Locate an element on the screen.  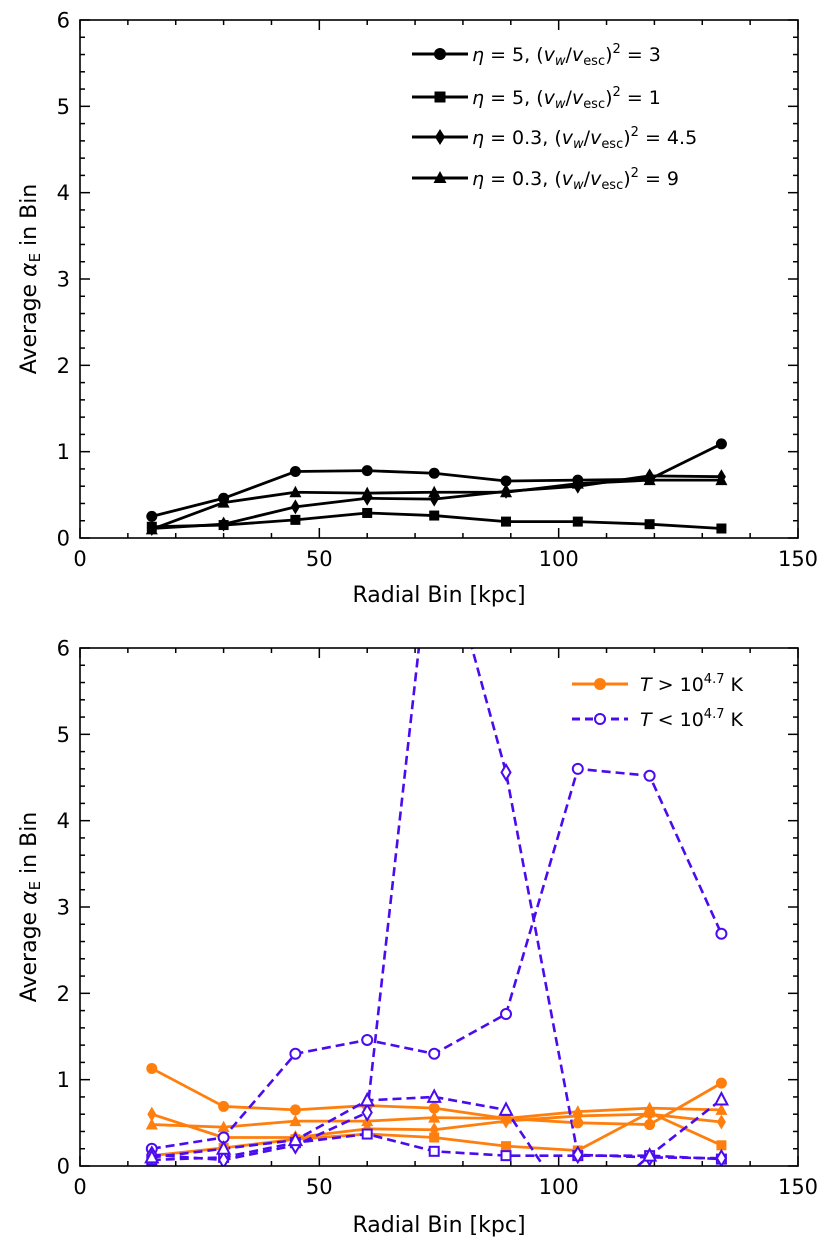
bottom-y-tick-labels: 0 1 2 3 4 5 6 is located at coordinates (63, 908).